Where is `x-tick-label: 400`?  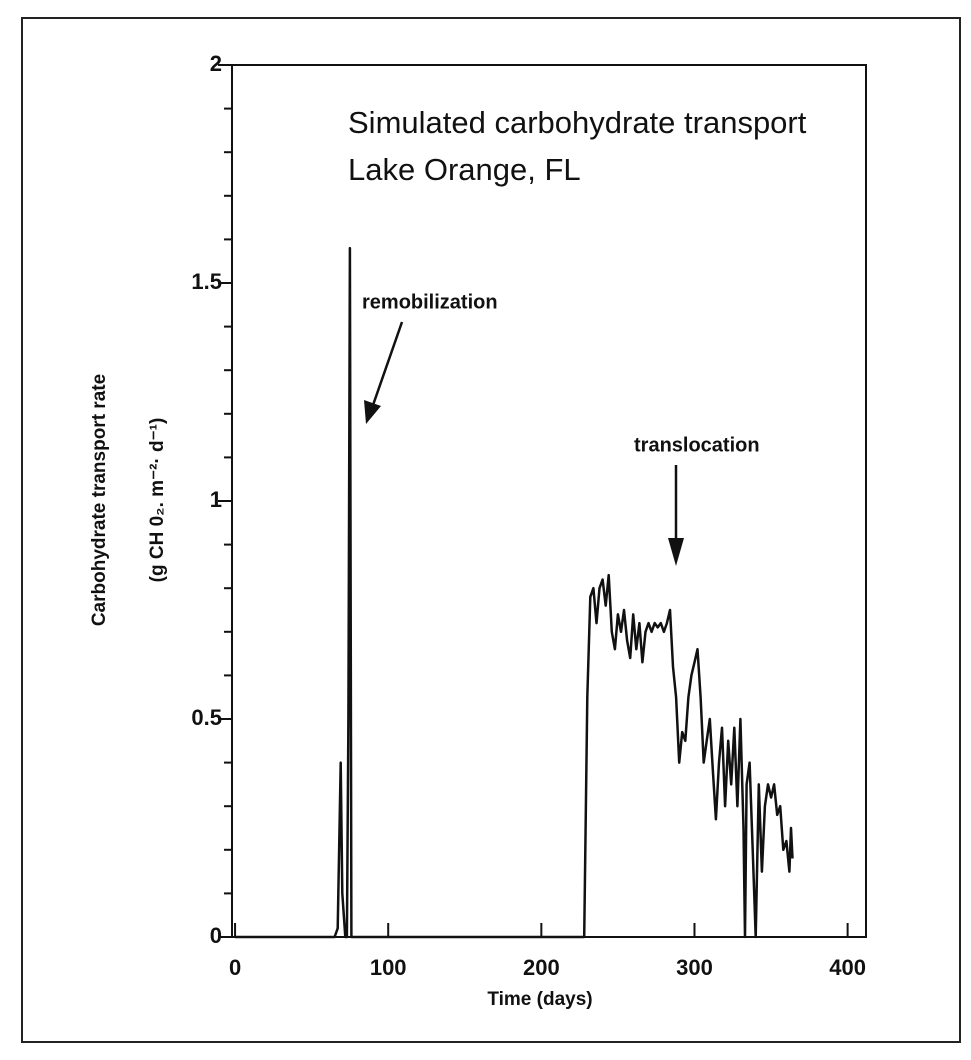 x-tick-label: 400 is located at coordinates (847, 967).